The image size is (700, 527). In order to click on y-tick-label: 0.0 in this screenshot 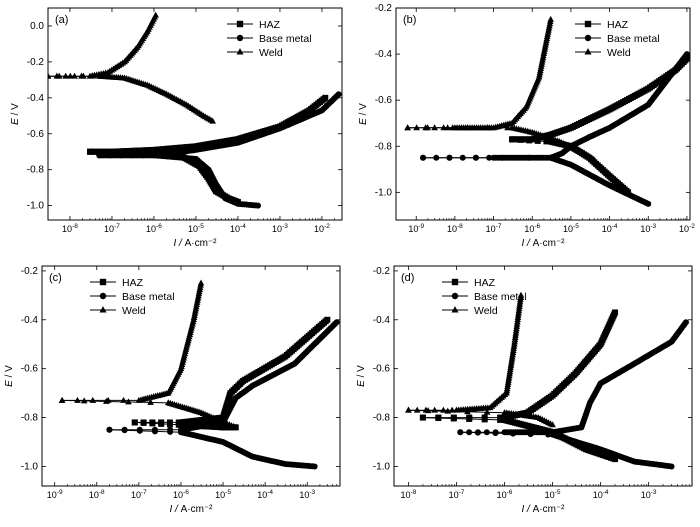, I will do `click(37, 26)`.